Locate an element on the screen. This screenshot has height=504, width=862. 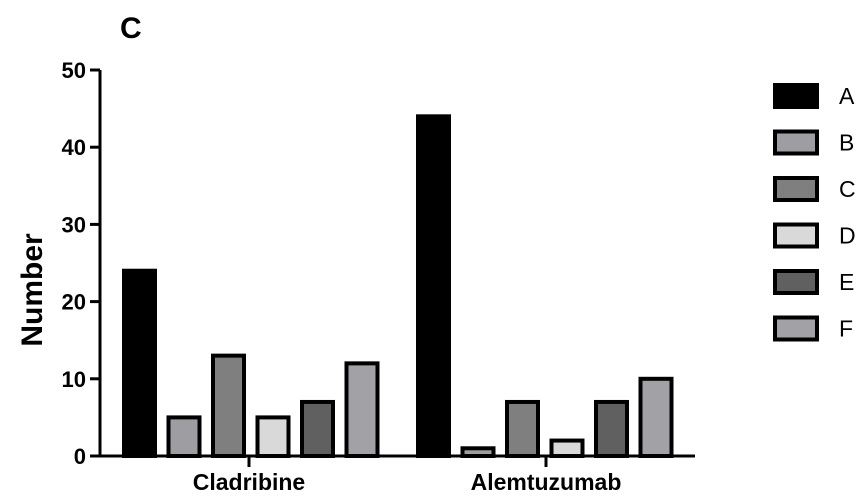
y-tick-label: 40 is located at coordinates (74, 147).